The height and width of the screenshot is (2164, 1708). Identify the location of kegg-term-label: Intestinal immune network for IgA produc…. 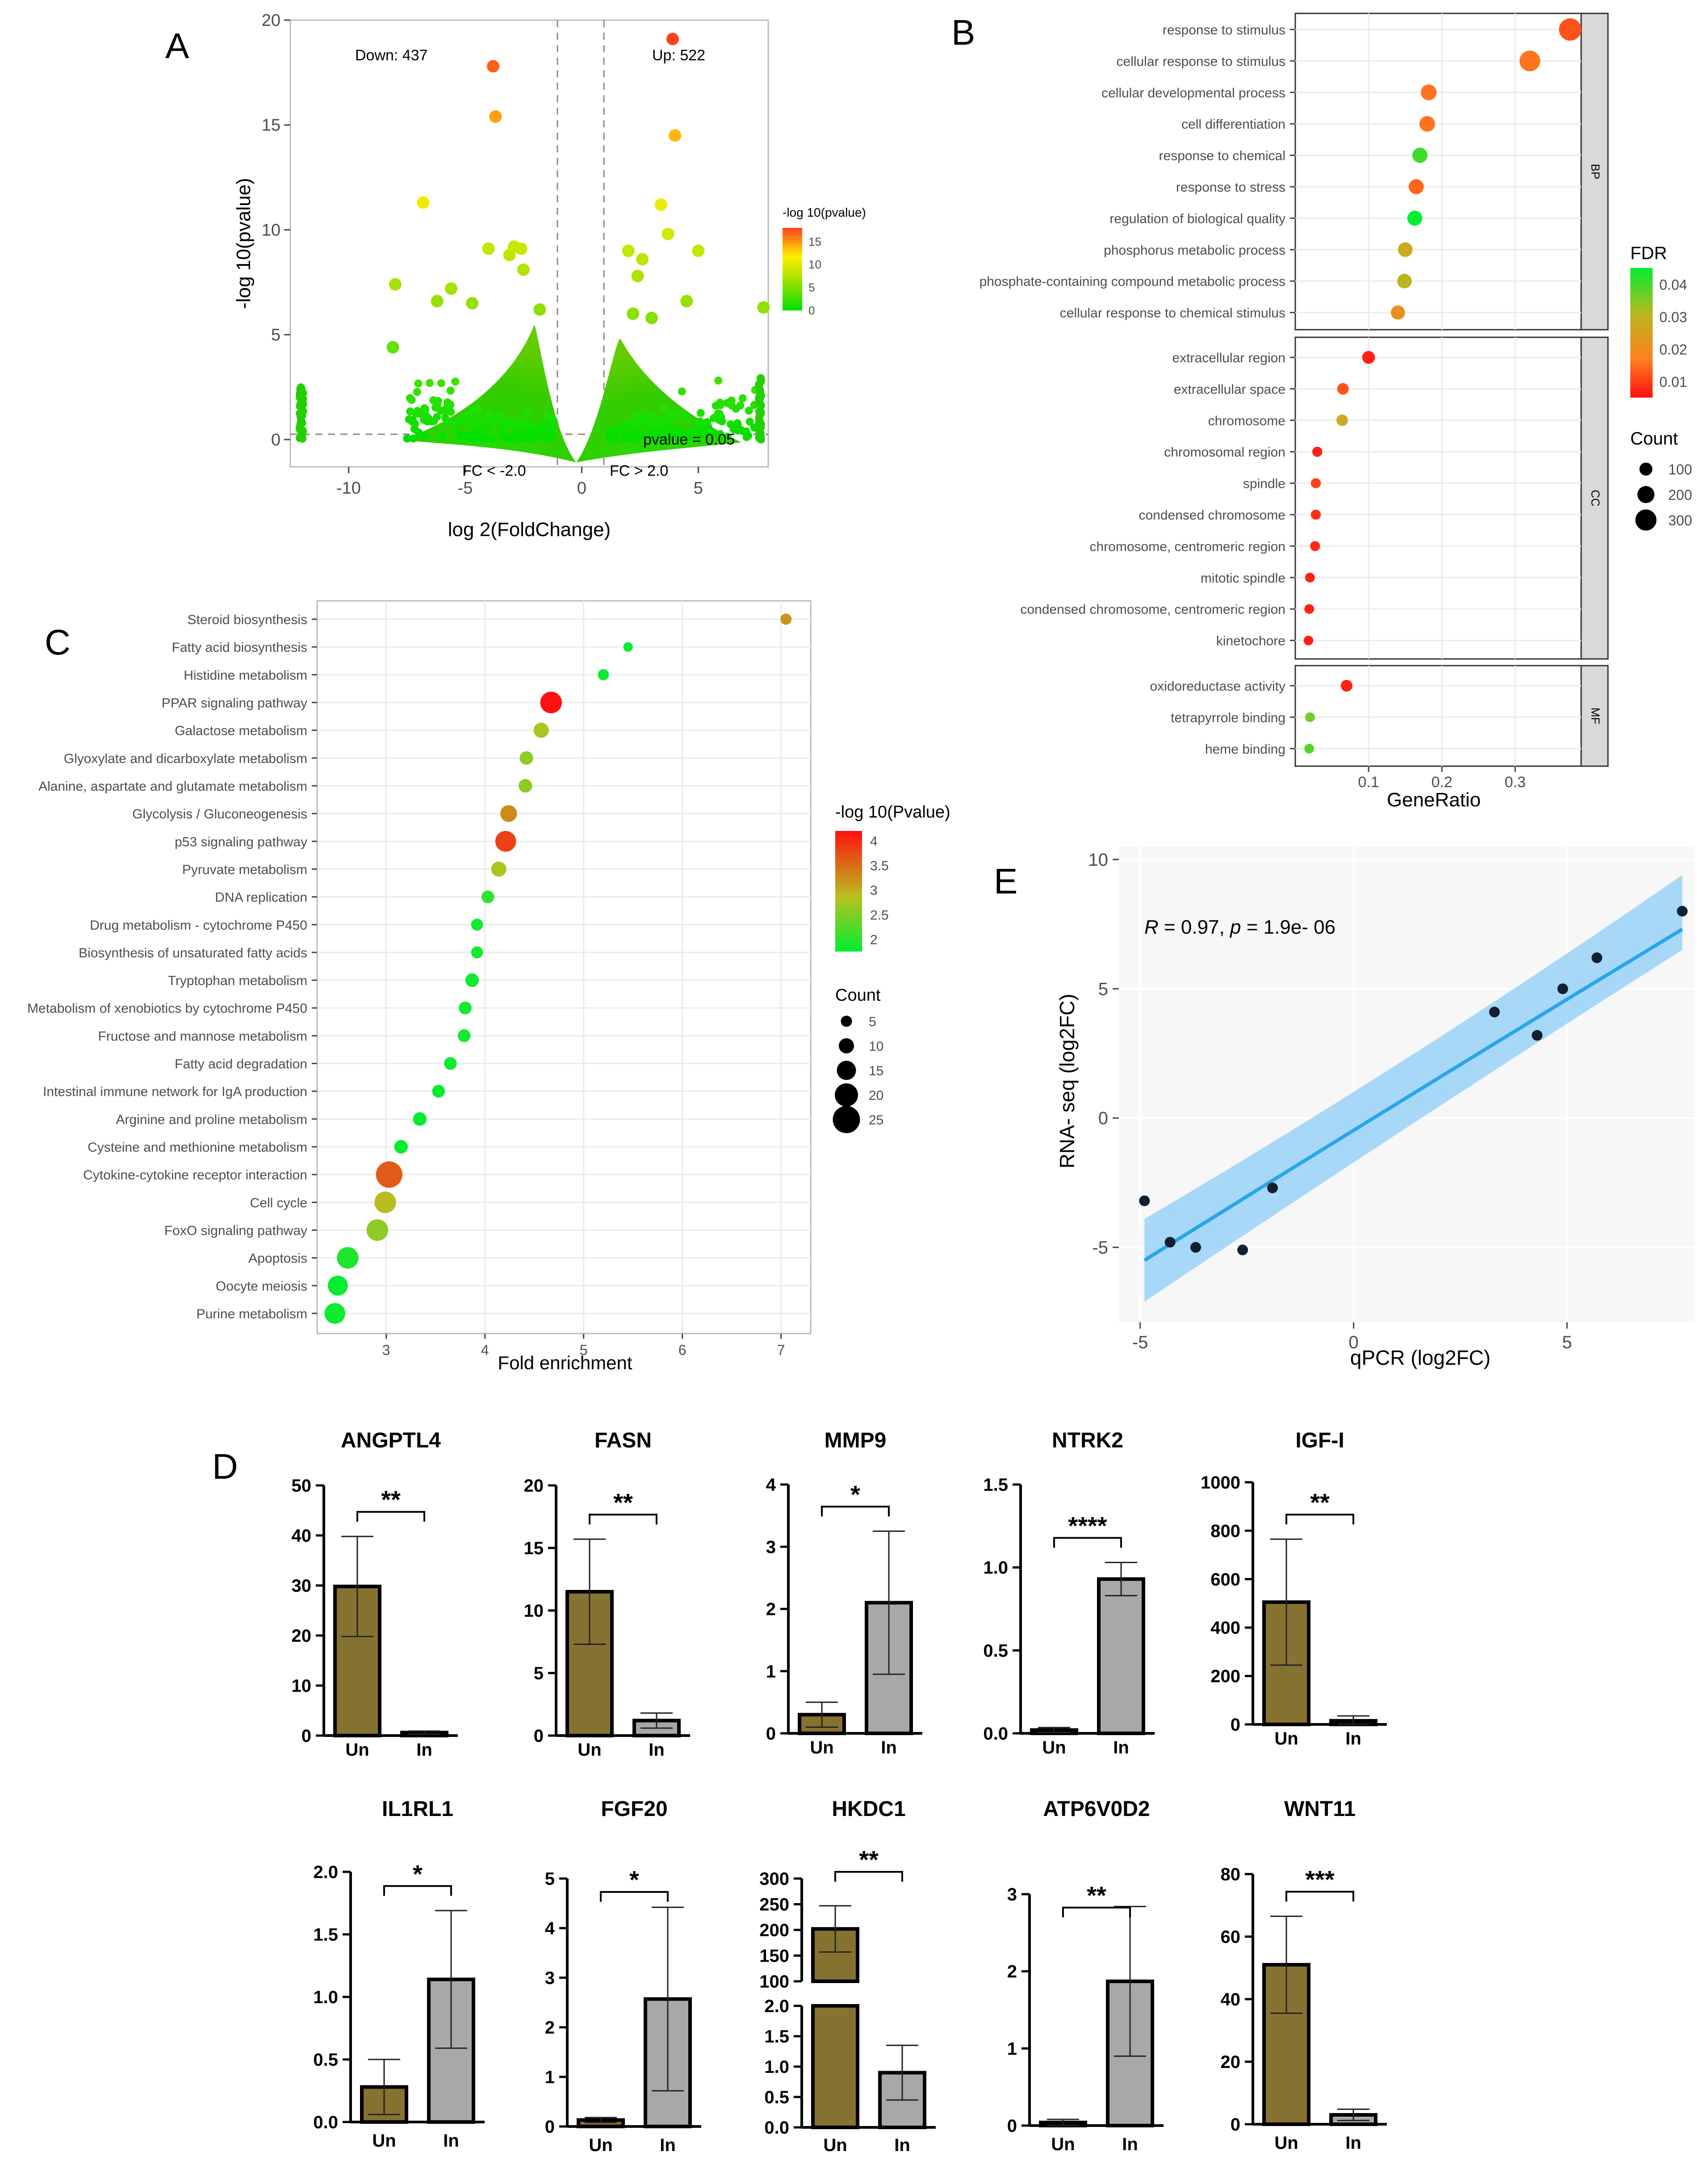
(175, 1092).